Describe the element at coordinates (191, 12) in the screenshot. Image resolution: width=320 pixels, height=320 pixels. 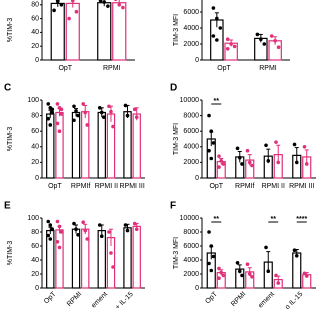
I see `y-tick-label: 6000` at that location.